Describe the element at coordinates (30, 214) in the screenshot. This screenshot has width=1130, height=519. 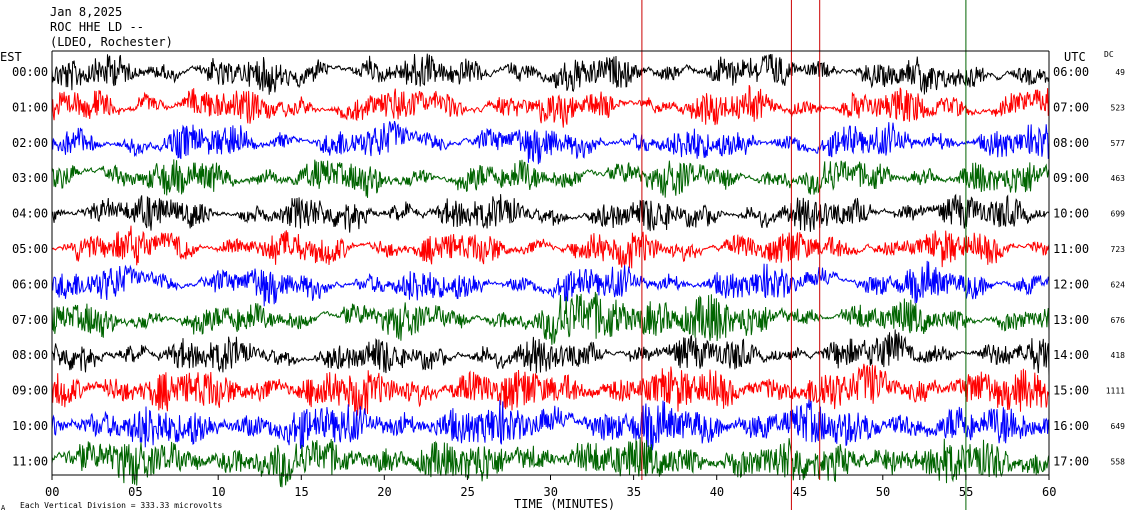
I see `row-label-est: 04:00` at that location.